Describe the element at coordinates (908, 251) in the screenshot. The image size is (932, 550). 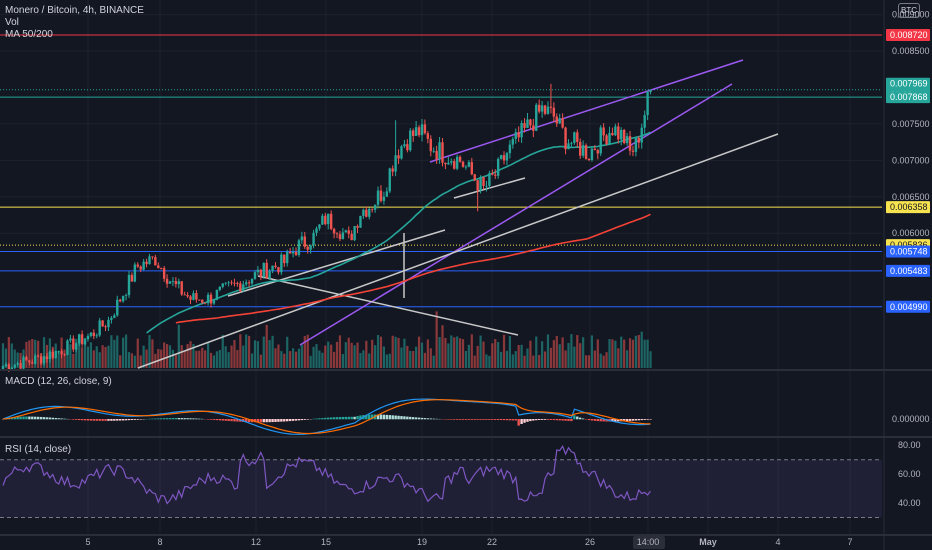
I see `price-level-label: 0.005748` at that location.